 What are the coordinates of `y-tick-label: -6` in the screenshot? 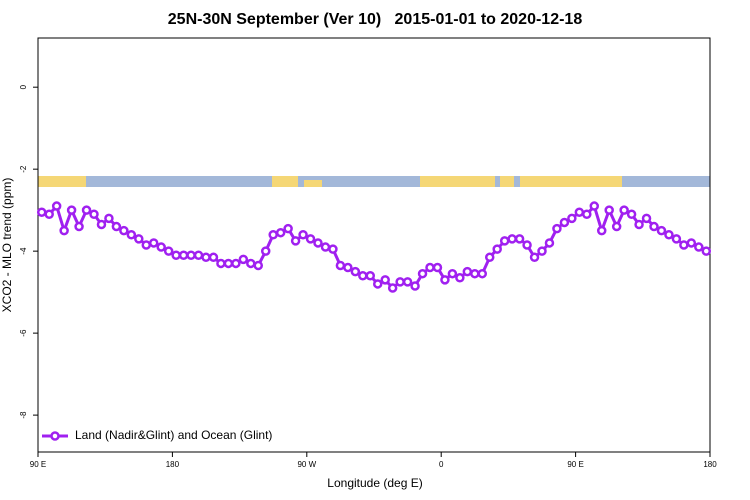 It's located at (23, 333).